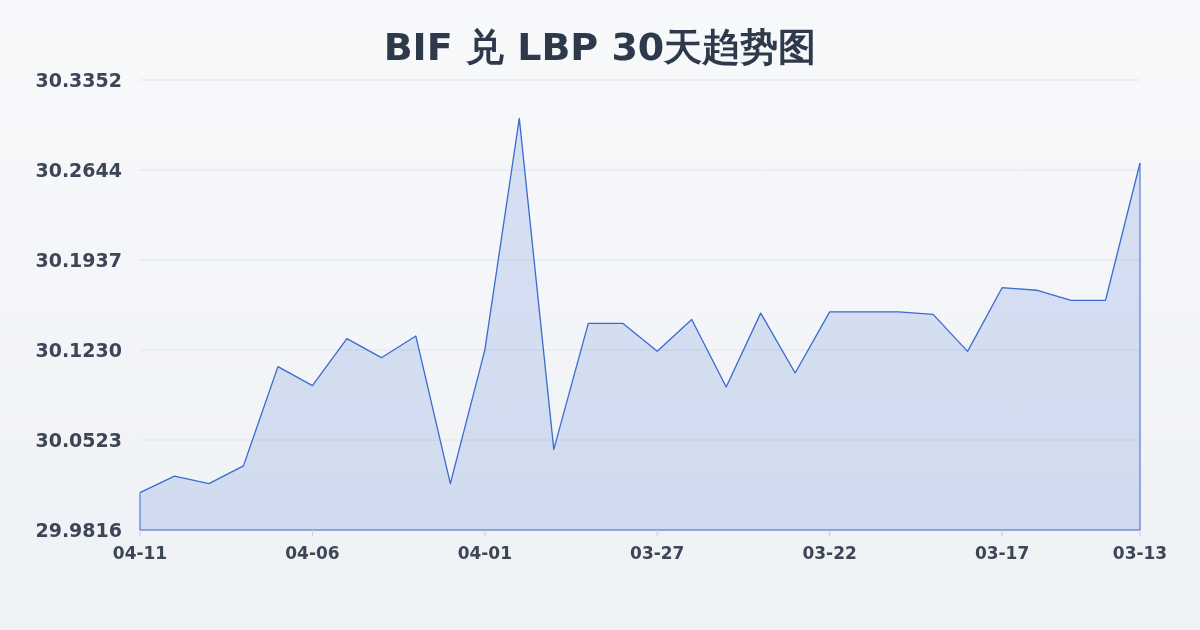  What do you see at coordinates (1140, 553) in the screenshot?
I see `x-tick-label: 03-13` at bounding box center [1140, 553].